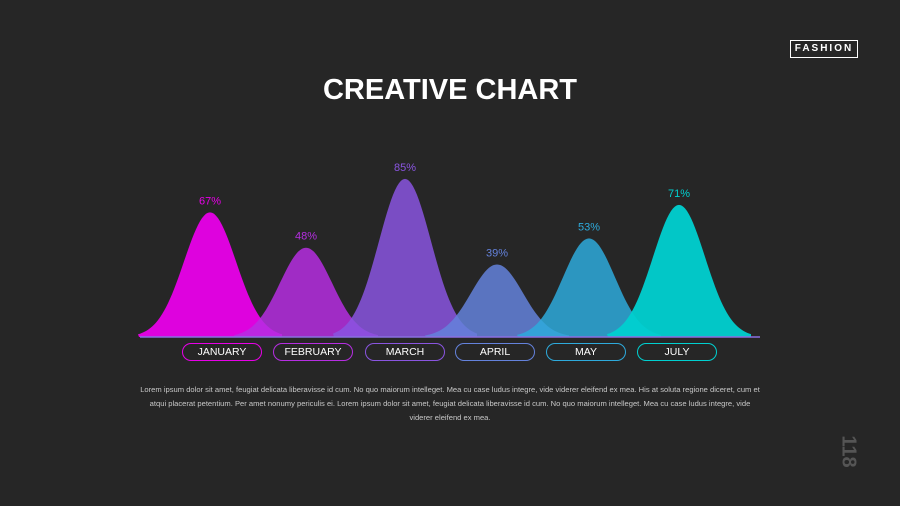 Image resolution: width=900 pixels, height=506 pixels. What do you see at coordinates (313, 352) in the screenshot?
I see `category-label-february: FEBRUARY` at bounding box center [313, 352].